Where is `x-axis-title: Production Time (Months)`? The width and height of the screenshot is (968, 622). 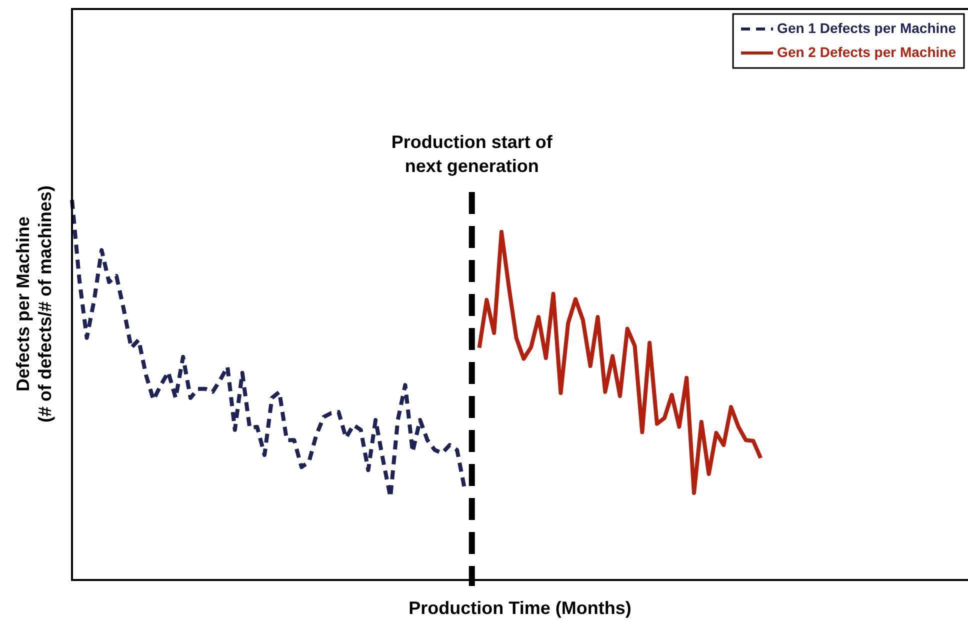 x-axis-title: Production Time (Months) is located at coordinates (520, 608).